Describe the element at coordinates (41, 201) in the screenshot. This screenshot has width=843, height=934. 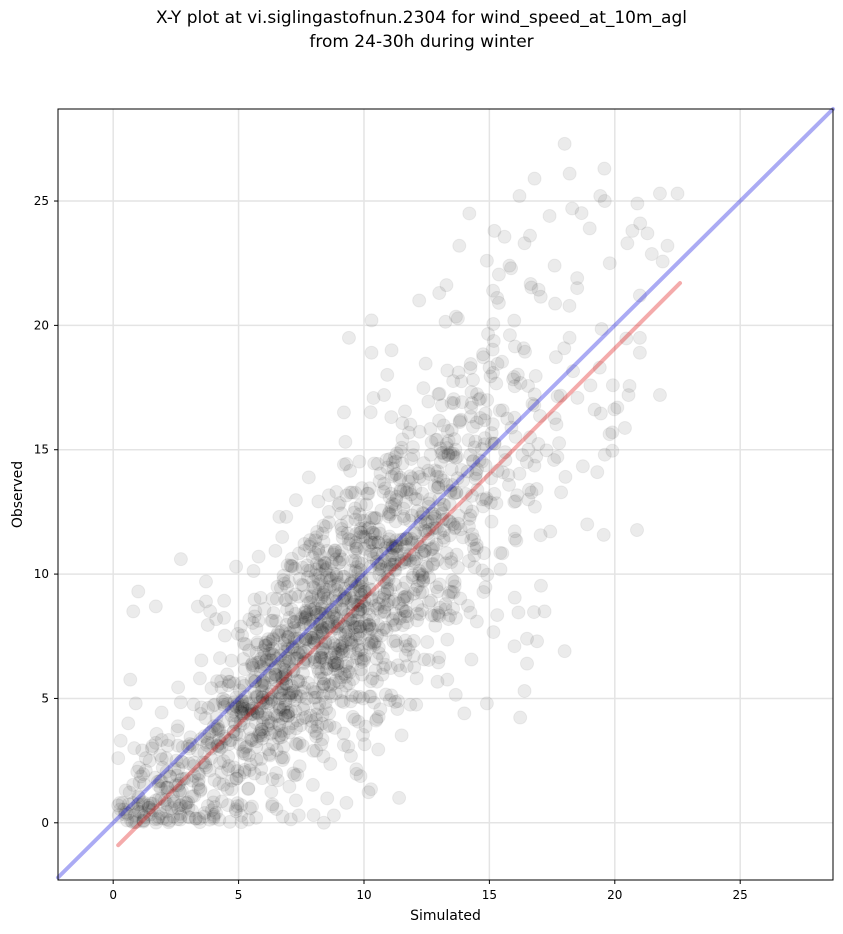
I see `y-tick-label: 25` at that location.